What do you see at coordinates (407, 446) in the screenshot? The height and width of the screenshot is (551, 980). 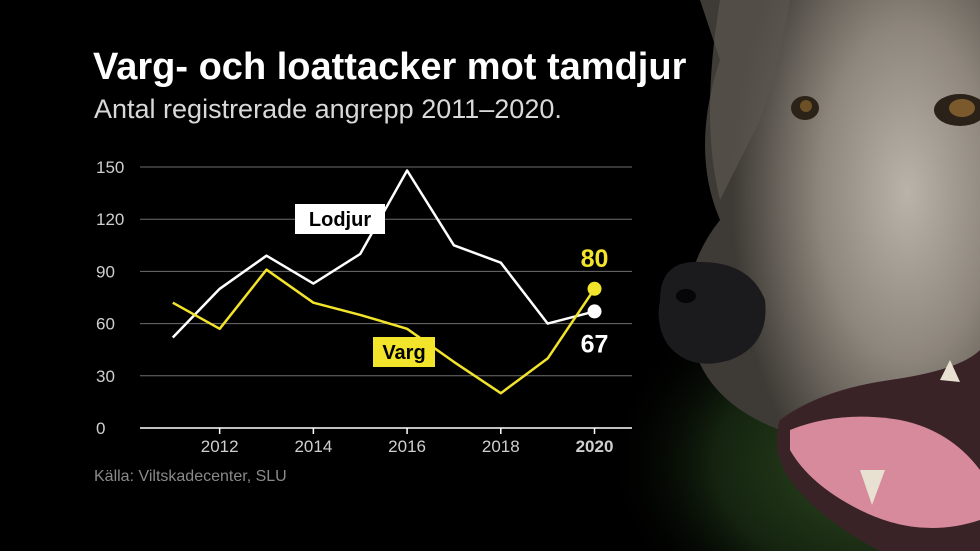 I see `x-tick-label: 2016` at bounding box center [407, 446].